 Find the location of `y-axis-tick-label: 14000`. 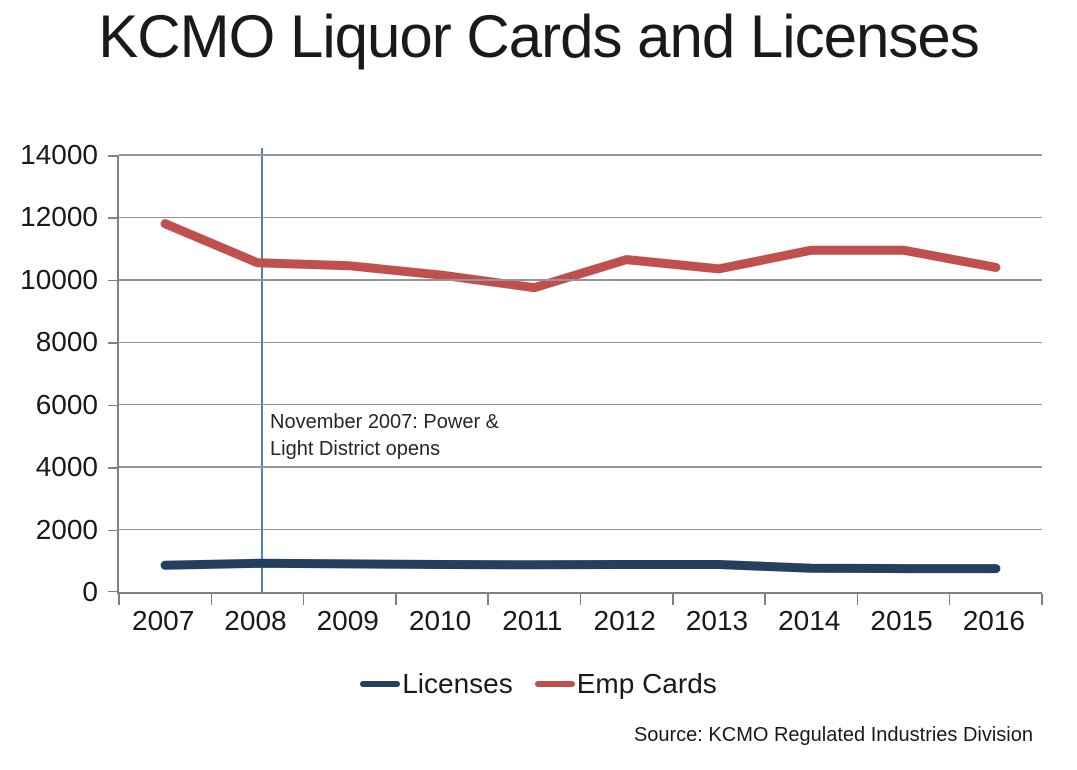

y-axis-tick-label: 14000 is located at coordinates (59, 154).